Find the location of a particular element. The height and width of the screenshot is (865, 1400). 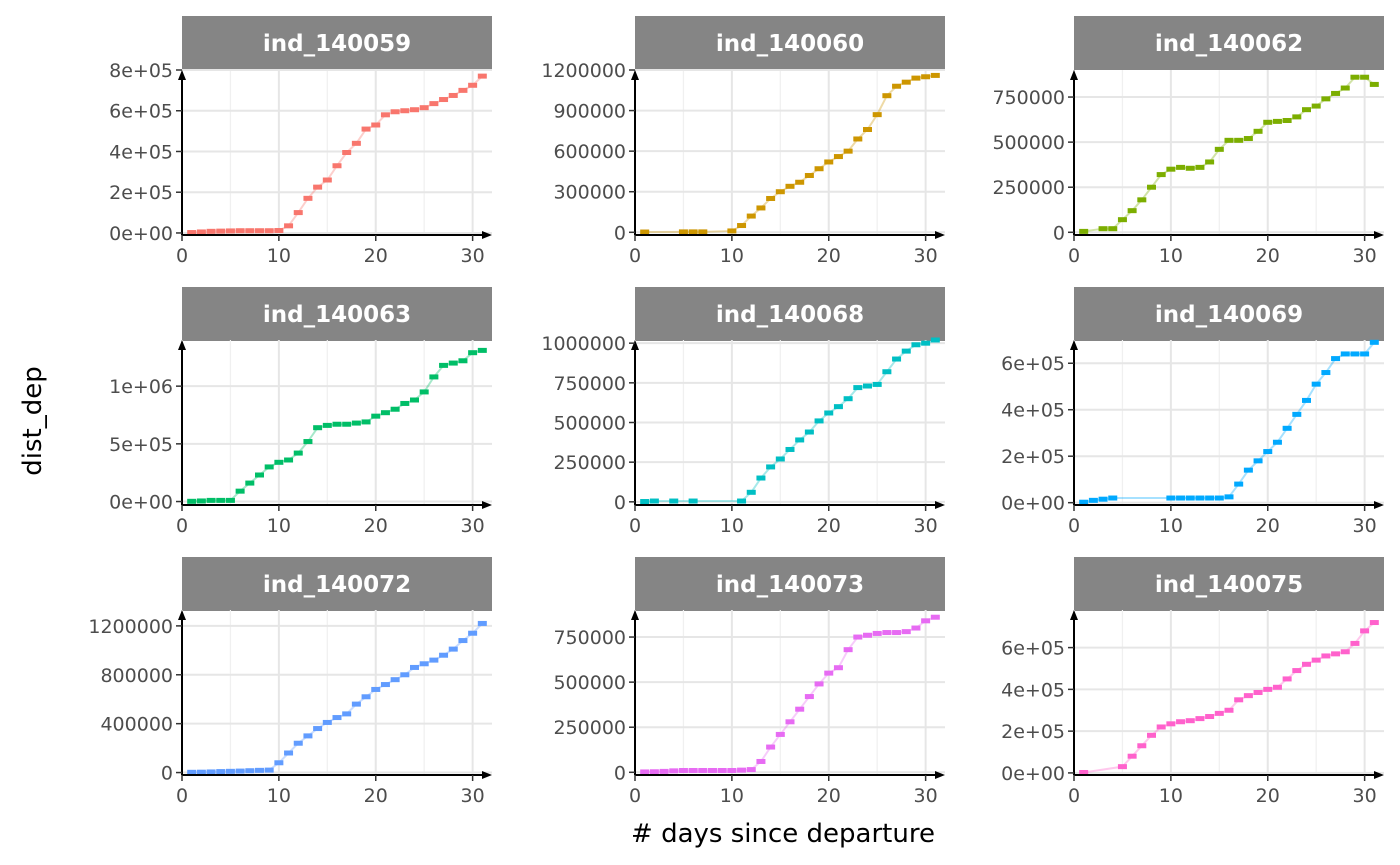

y-tick-label: 2e+05 is located at coordinates (141, 193).